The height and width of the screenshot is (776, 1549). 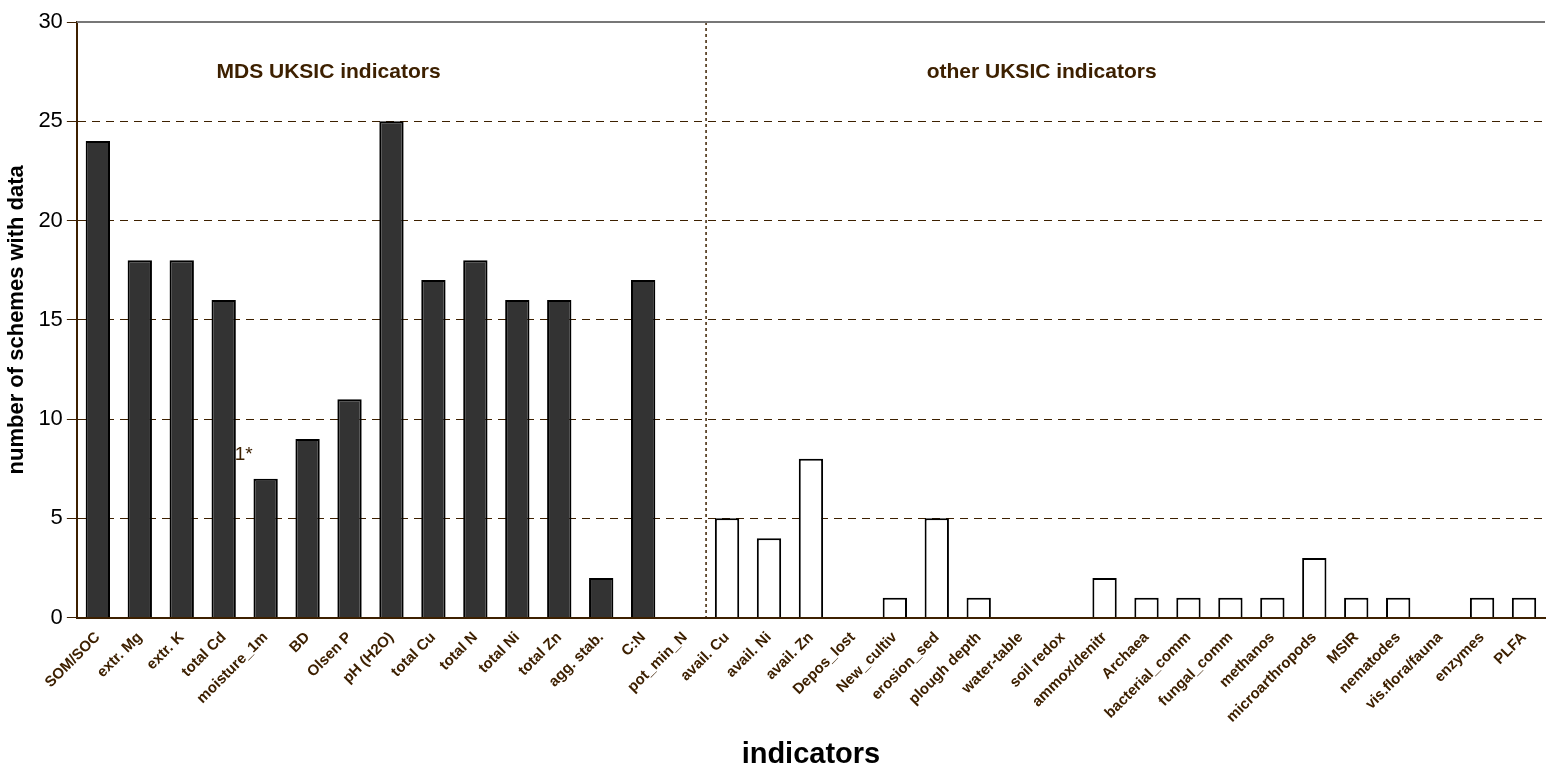 I want to click on y-tick-label: 15, so click(x=50, y=318).